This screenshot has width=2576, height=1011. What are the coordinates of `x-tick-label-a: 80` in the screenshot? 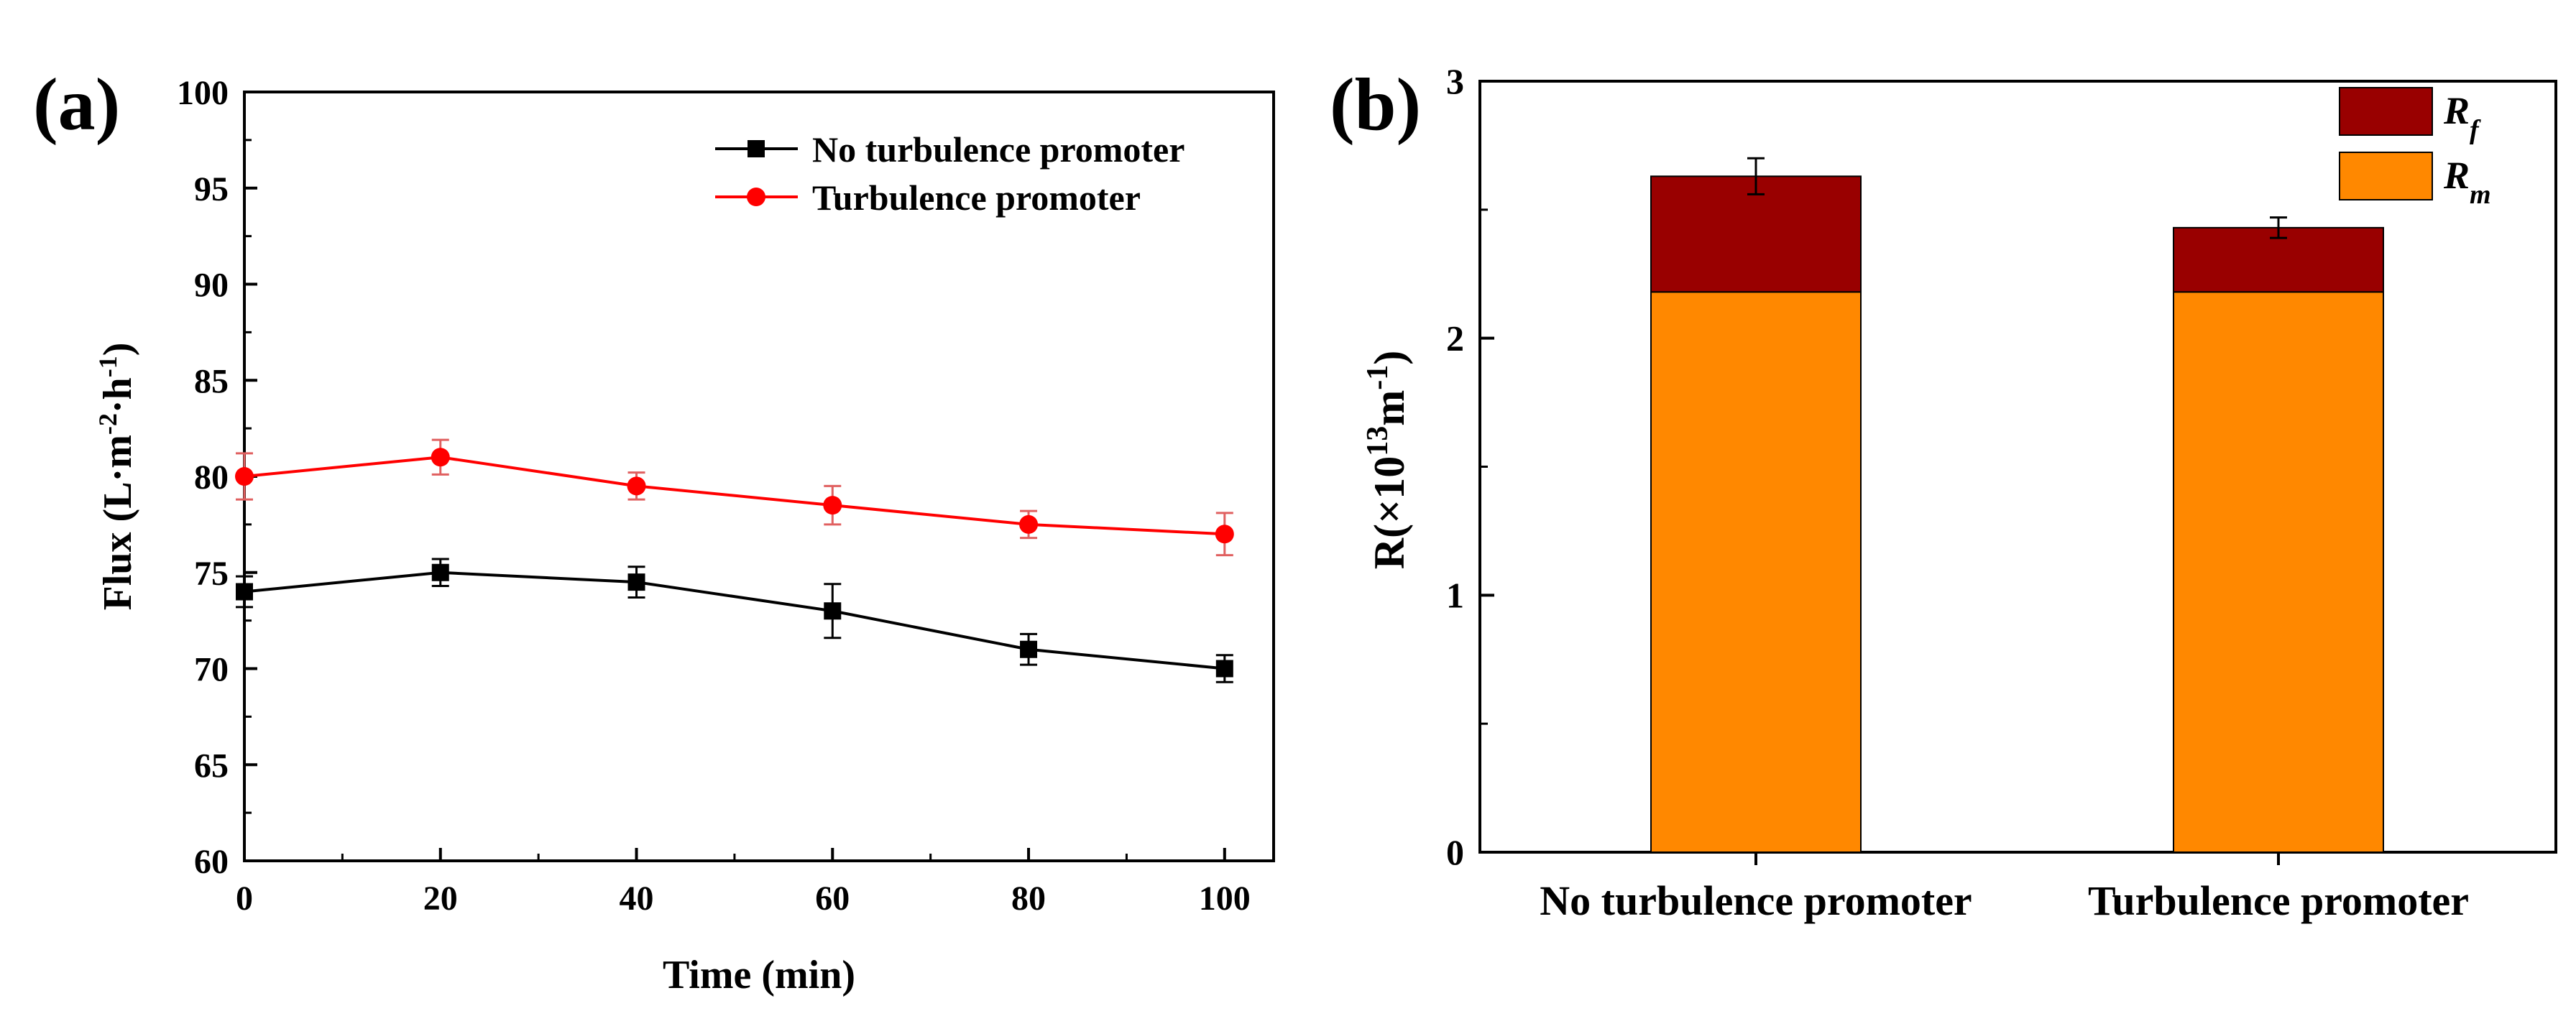 It's located at (1028, 899).